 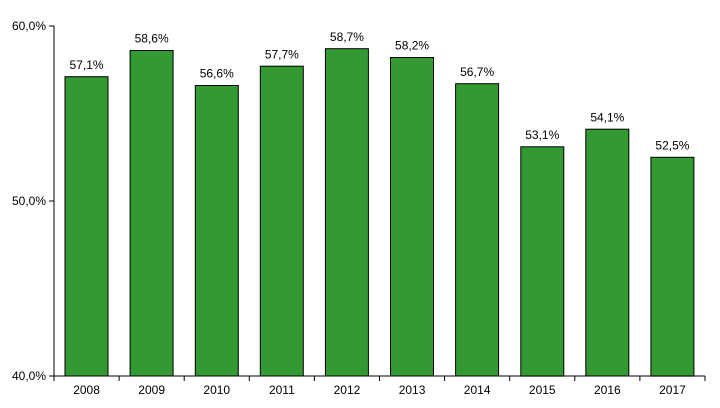 I want to click on bar-2009, so click(x=151, y=213).